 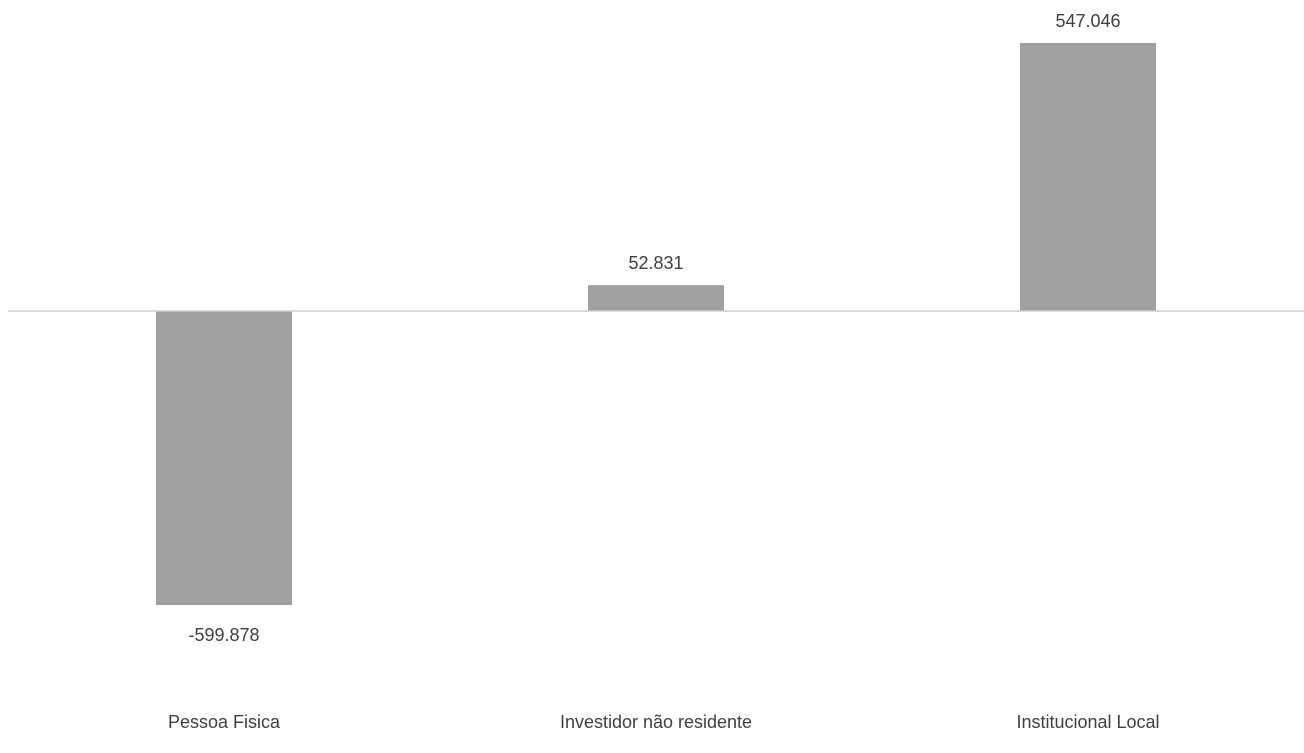 I want to click on data-label-1: -599.878, so click(x=223, y=635).